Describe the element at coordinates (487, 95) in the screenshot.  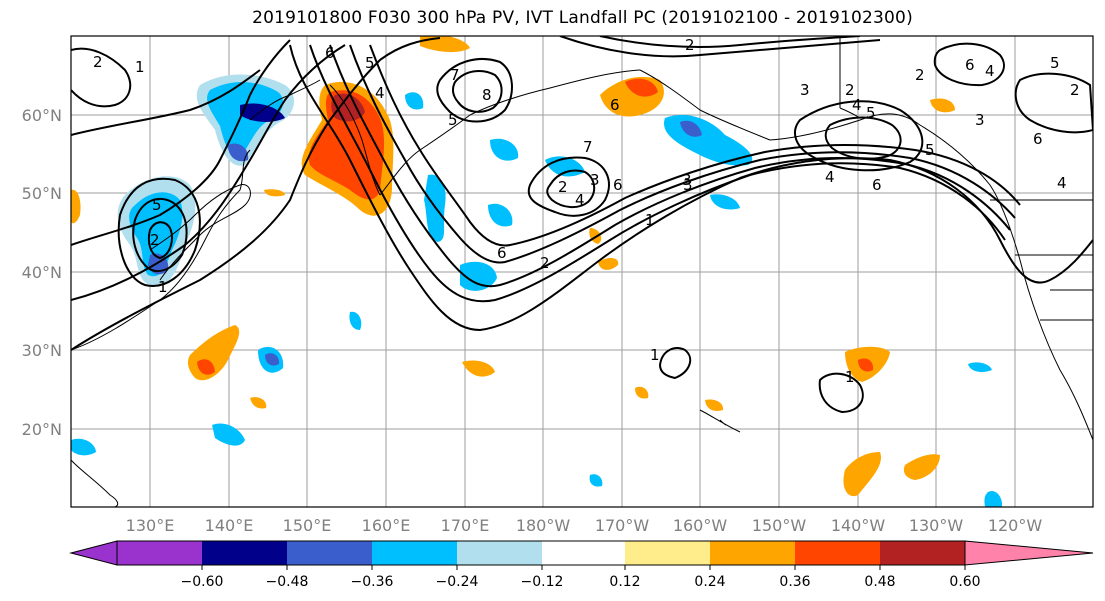
I see `contour-label: 8` at that location.